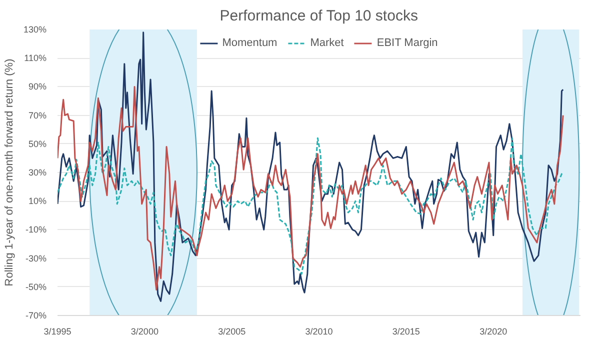 The width and height of the screenshot is (600, 339). Describe the element at coordinates (327, 43) in the screenshot. I see `legend-label: Market` at that location.